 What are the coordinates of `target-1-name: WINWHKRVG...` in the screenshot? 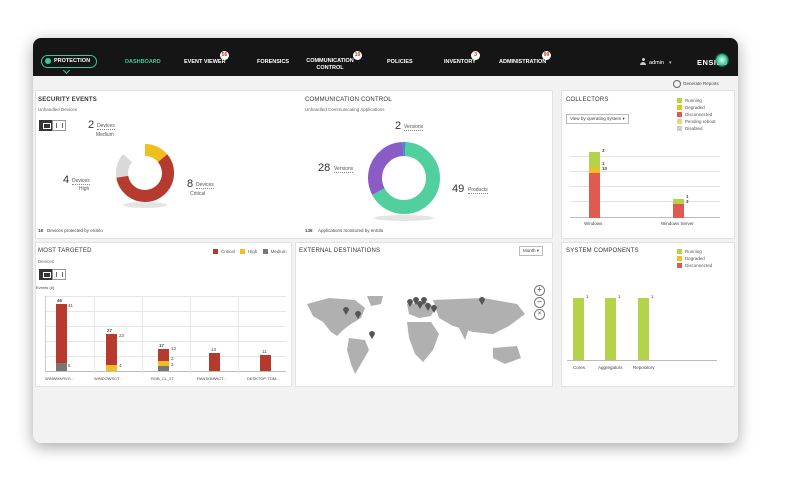 It's located at (60, 378).